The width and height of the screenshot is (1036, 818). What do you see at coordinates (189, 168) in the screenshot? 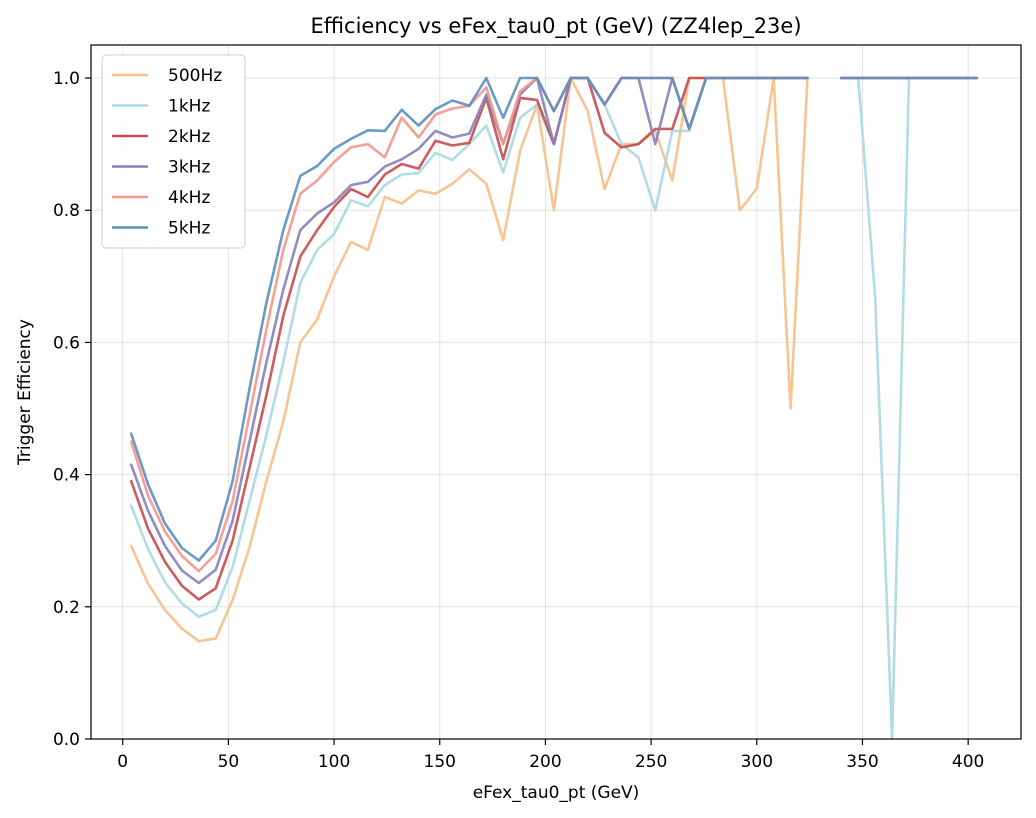
I see `legend-label-3: 3kHz` at bounding box center [189, 168].